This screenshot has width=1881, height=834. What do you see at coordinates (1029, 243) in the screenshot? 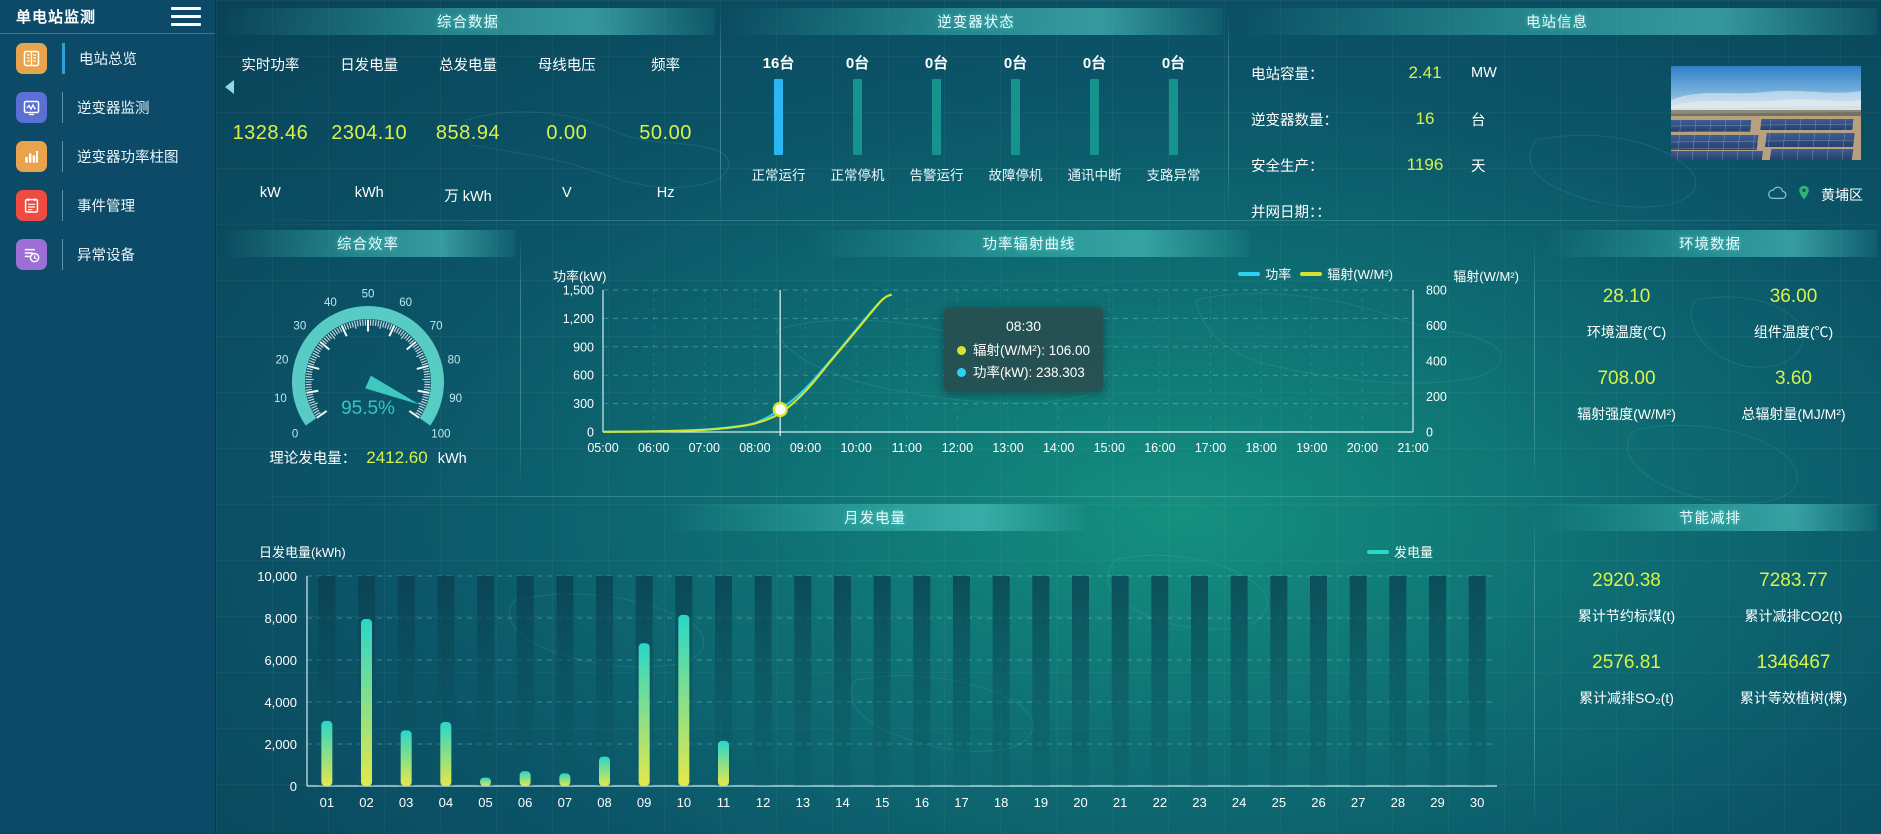
I see `panel-title-power-curve: 功率辐射曲线` at bounding box center [1029, 243].